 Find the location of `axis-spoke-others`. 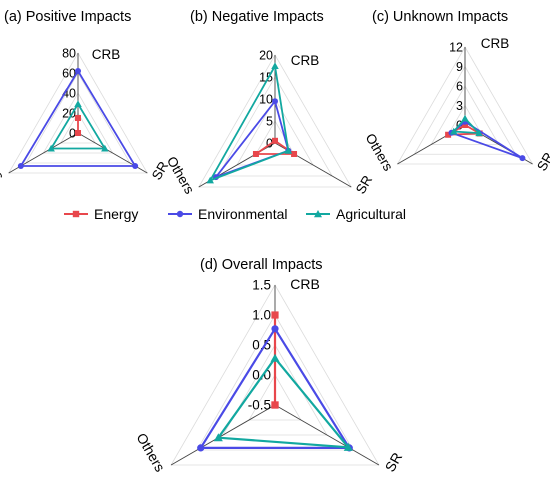

axis-spoke-others is located at coordinates (223, 435).